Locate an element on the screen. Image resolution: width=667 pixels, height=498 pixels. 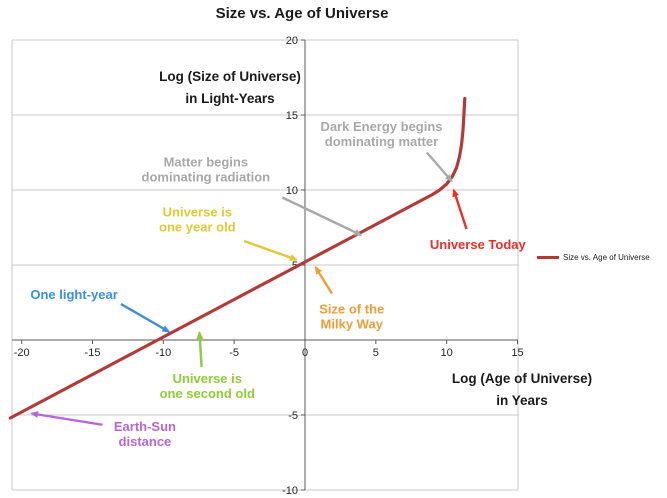
y-axis-title-line1: Log (Size of Universe) is located at coordinates (230, 76).